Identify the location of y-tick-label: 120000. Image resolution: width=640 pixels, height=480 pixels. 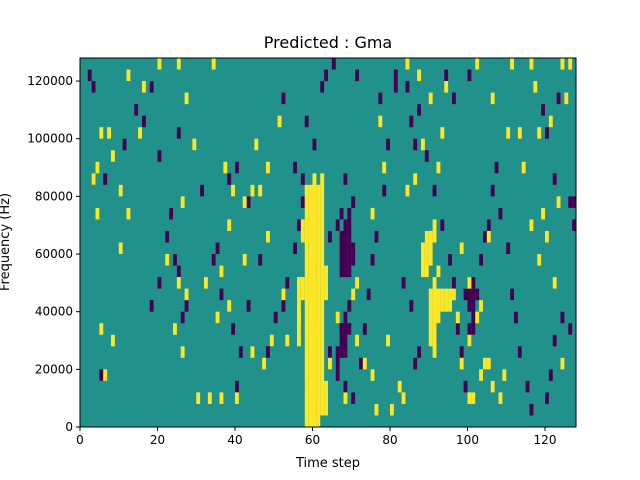
(50, 81).